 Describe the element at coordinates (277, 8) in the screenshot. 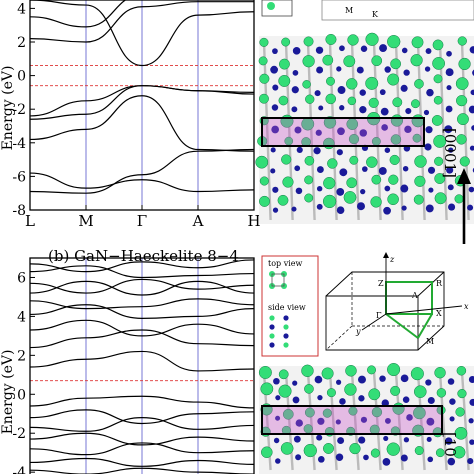

I see `legend-inset` at that location.